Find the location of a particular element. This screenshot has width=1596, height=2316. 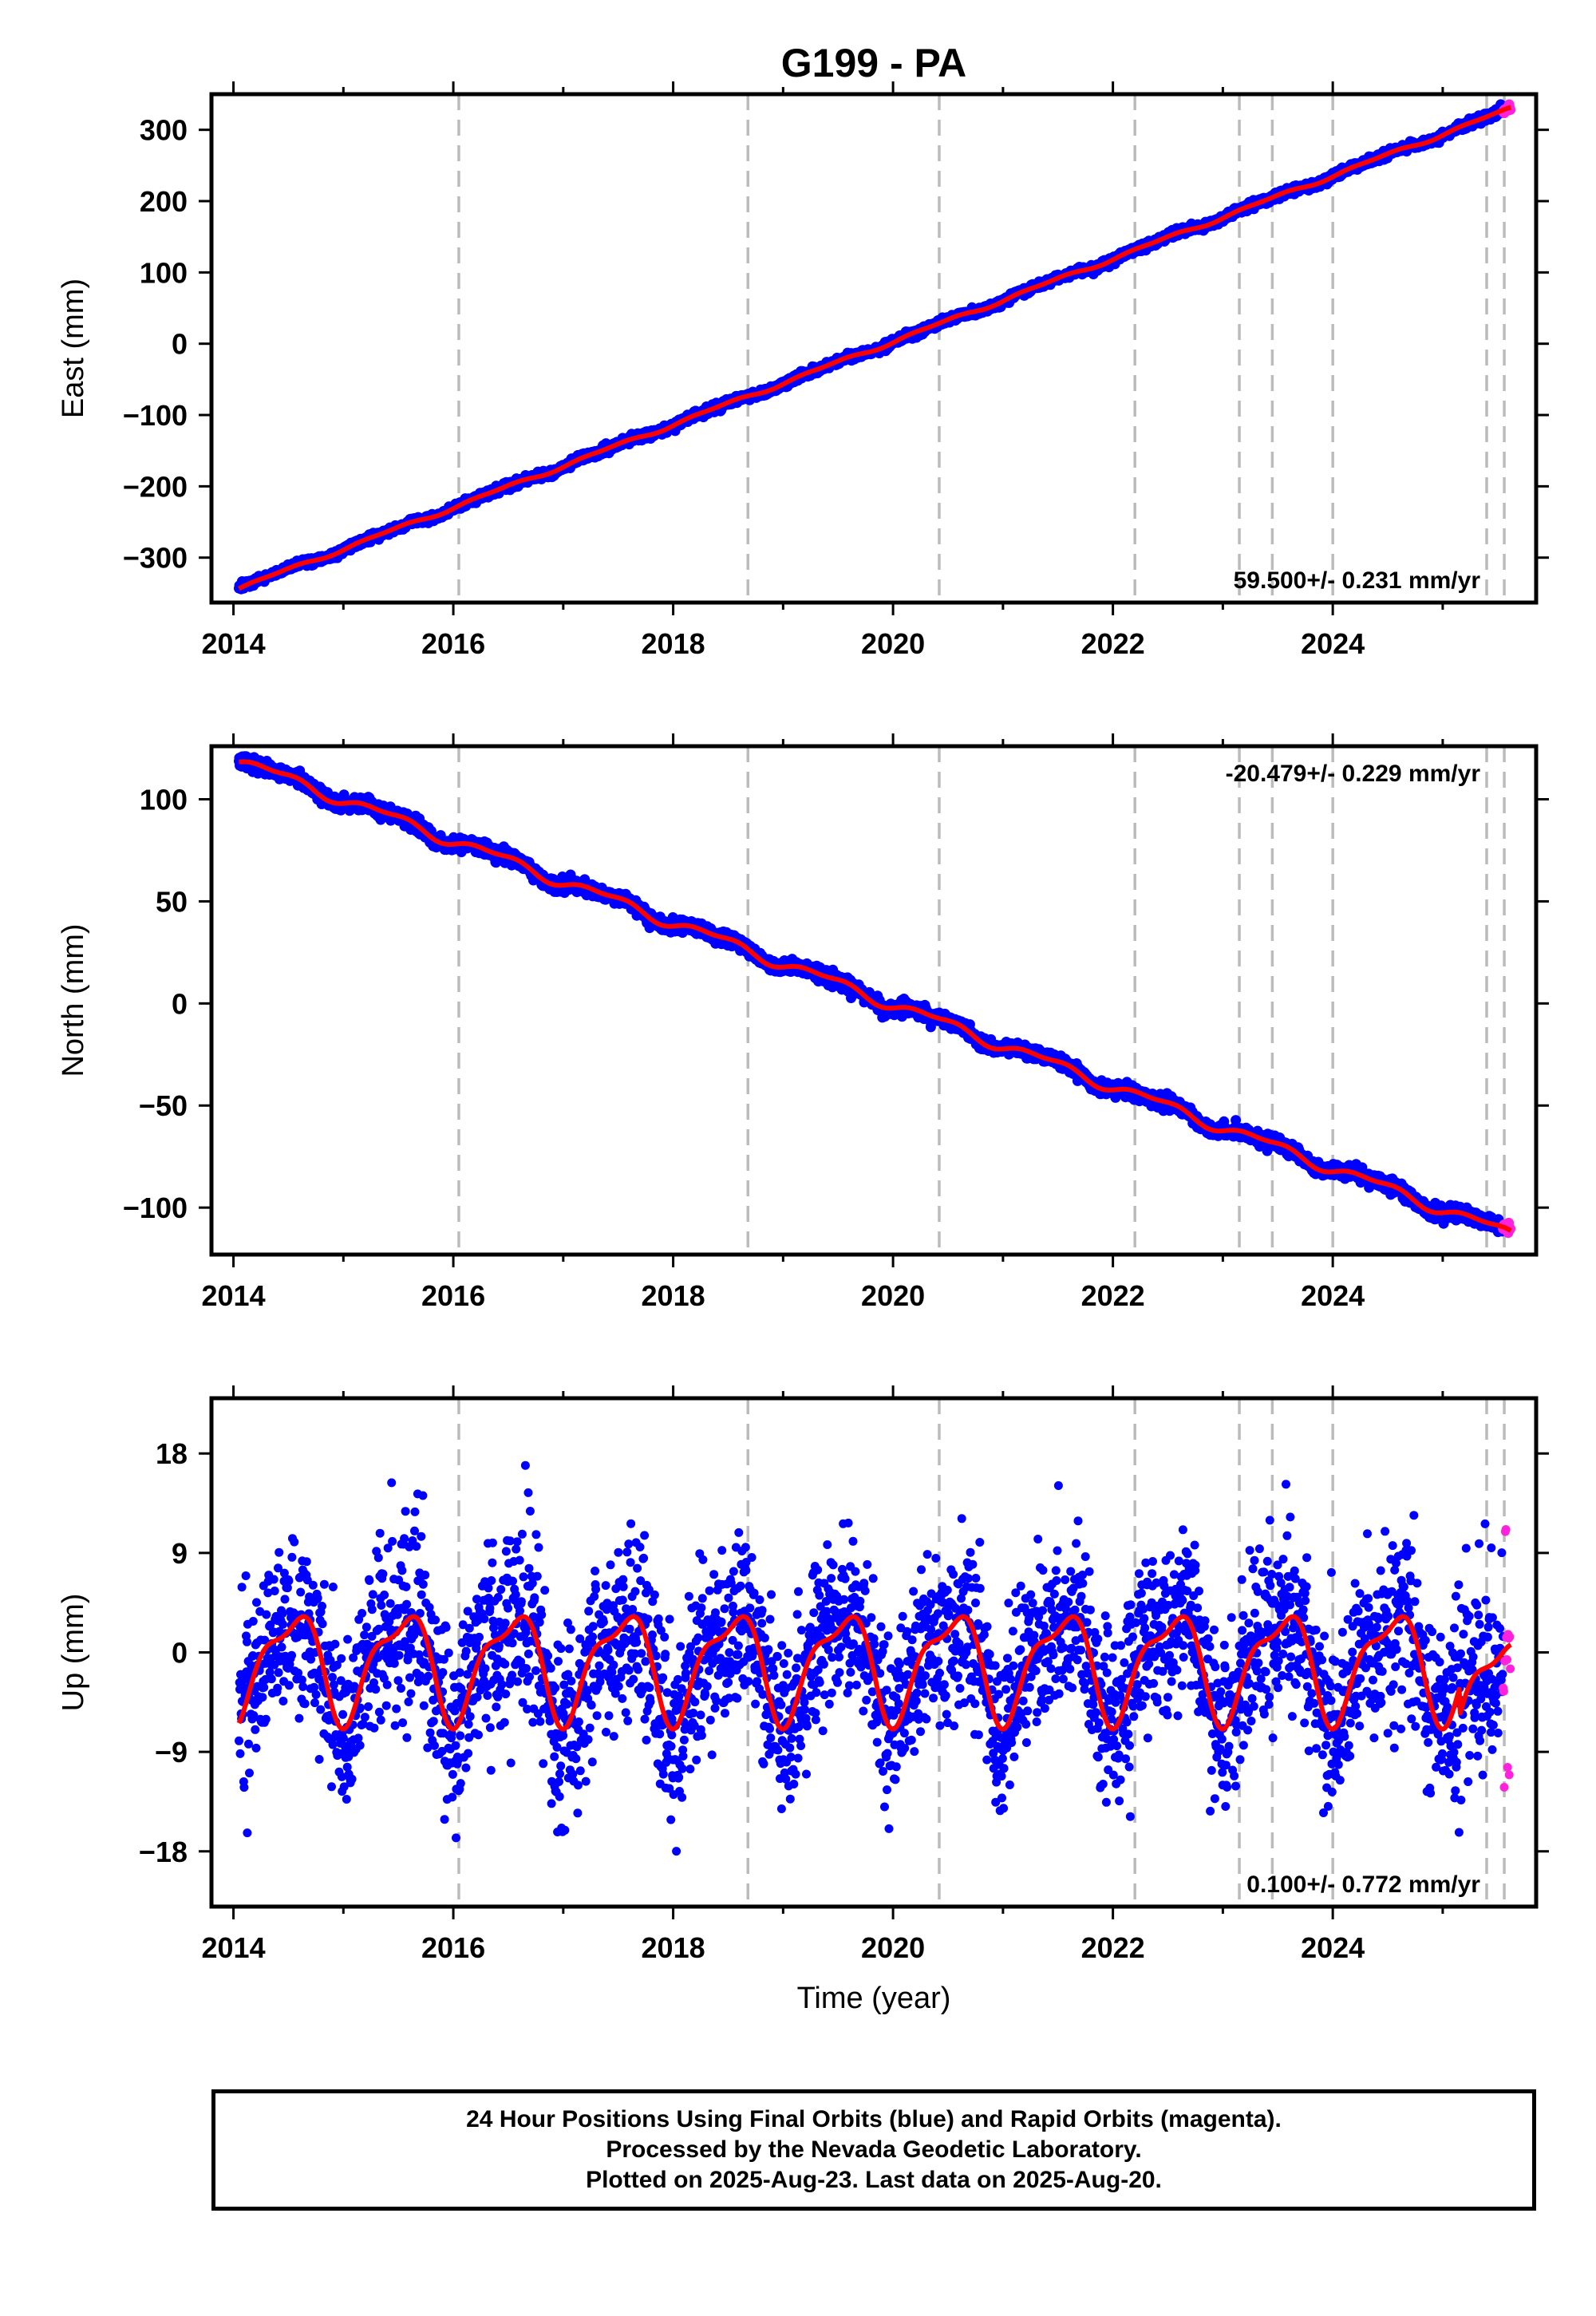

rate-label: 59.500+/- 0.231 mm/yr is located at coordinates (1357, 580).